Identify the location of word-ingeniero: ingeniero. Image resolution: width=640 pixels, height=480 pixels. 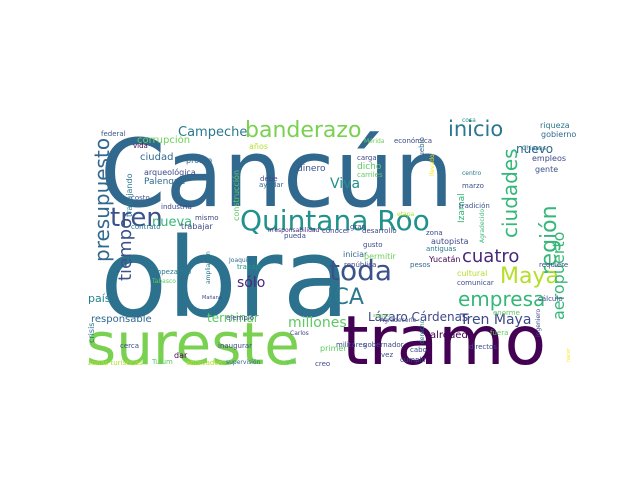
(538, 323).